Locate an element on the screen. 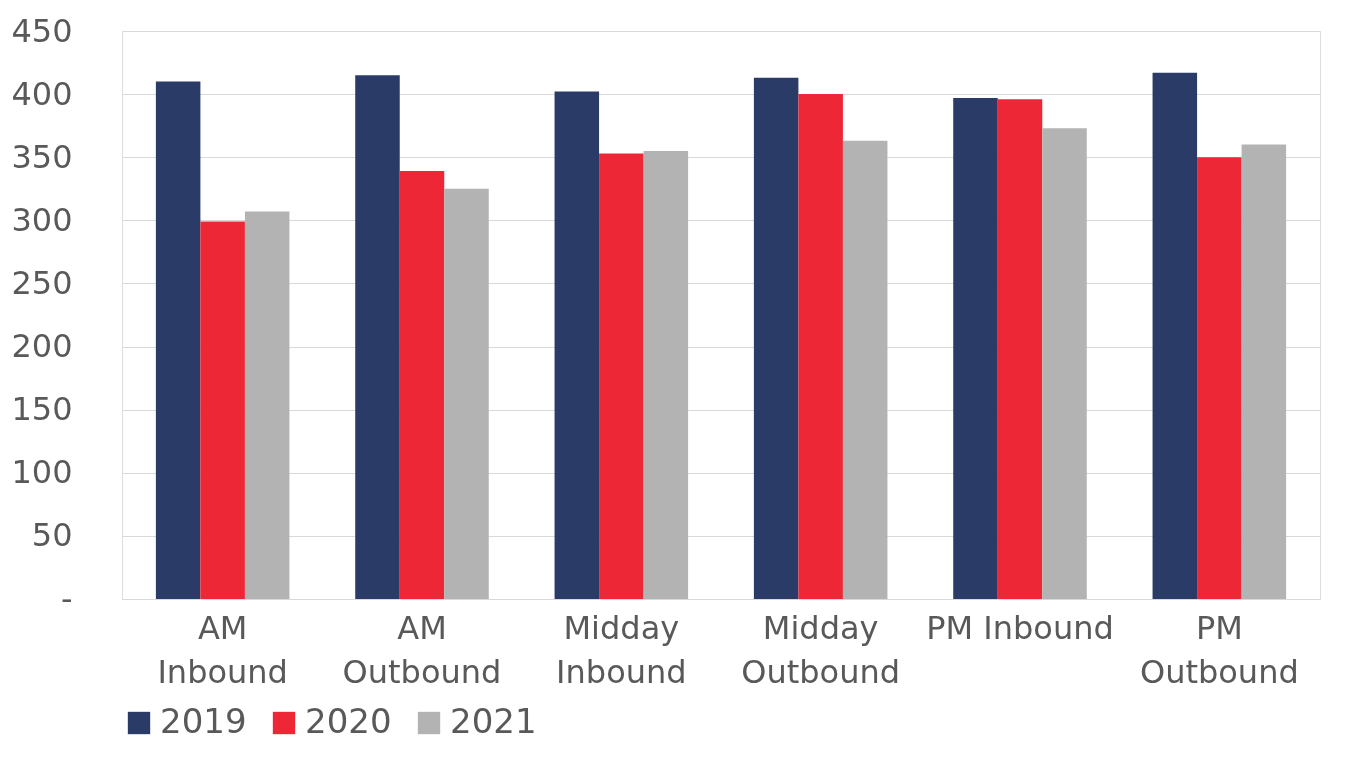  legend-label: 2019 is located at coordinates (203, 721).